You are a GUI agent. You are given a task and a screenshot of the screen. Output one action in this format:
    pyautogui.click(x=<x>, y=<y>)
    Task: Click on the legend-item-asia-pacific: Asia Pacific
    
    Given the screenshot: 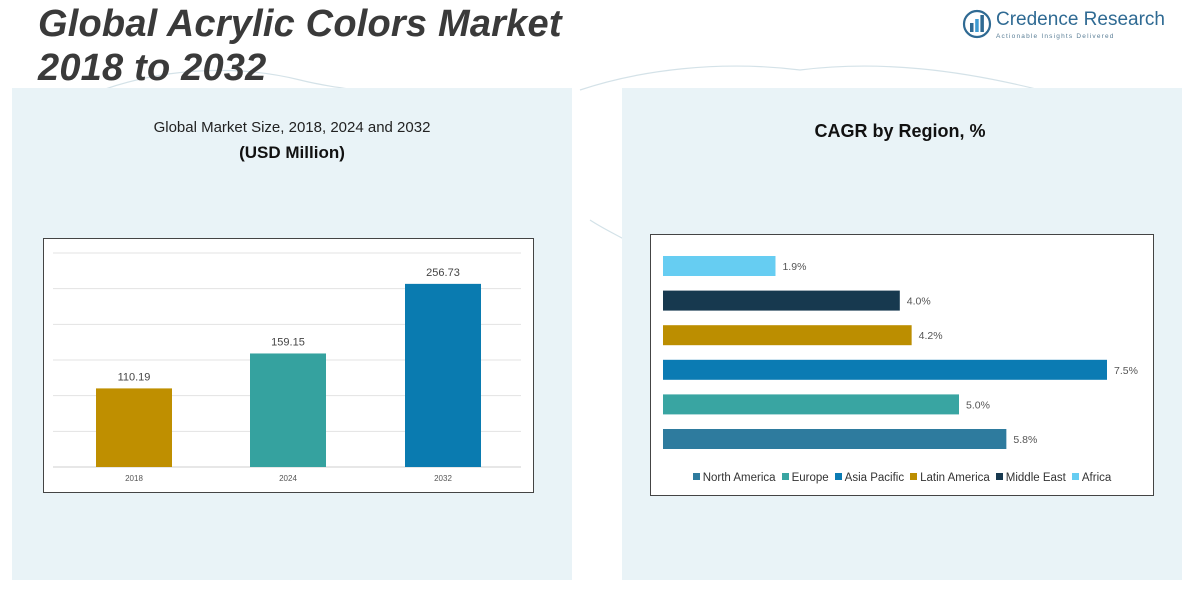 What is the action you would take?
    pyautogui.click(x=869, y=478)
    